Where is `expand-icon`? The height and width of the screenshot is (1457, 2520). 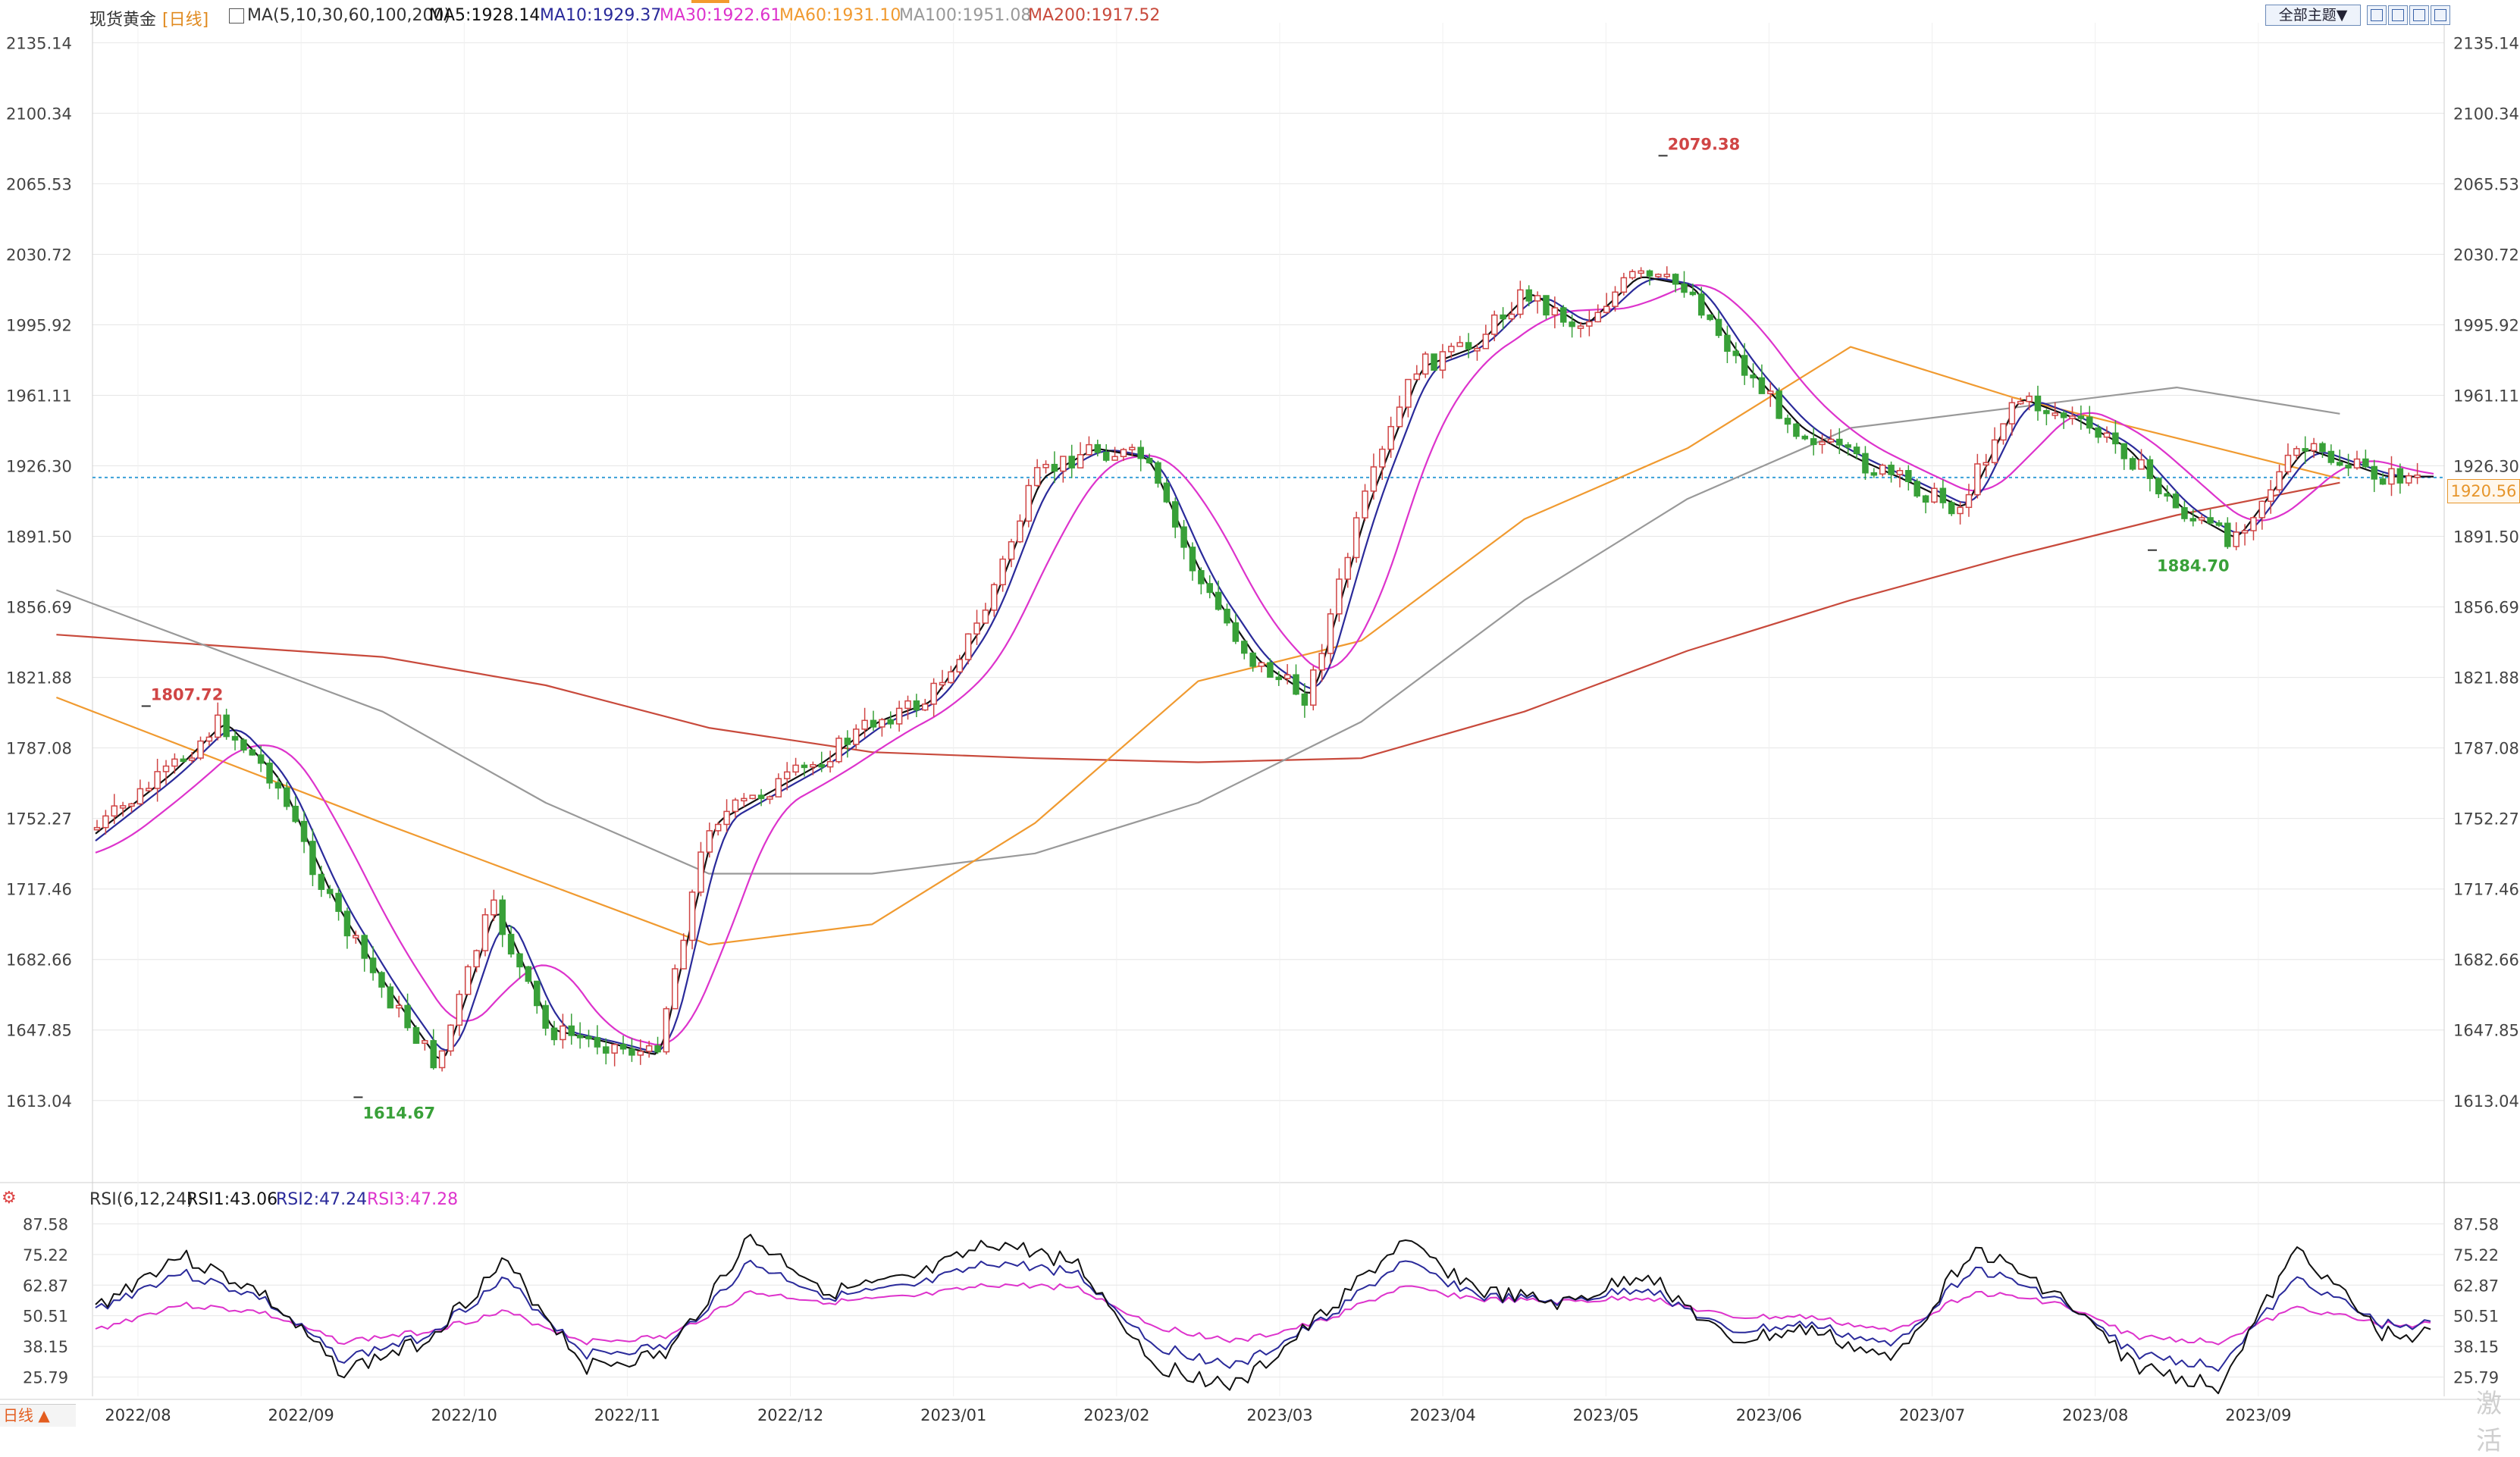
expand-icon is located at coordinates (2440, 15).